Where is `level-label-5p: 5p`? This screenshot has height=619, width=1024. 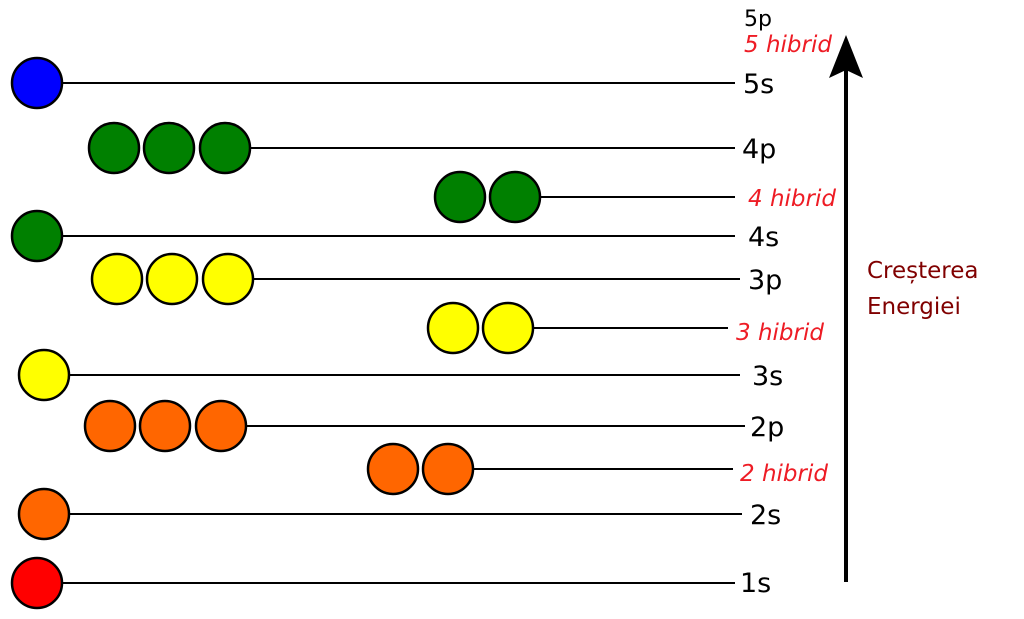
level-label-5p: 5p is located at coordinates (758, 19).